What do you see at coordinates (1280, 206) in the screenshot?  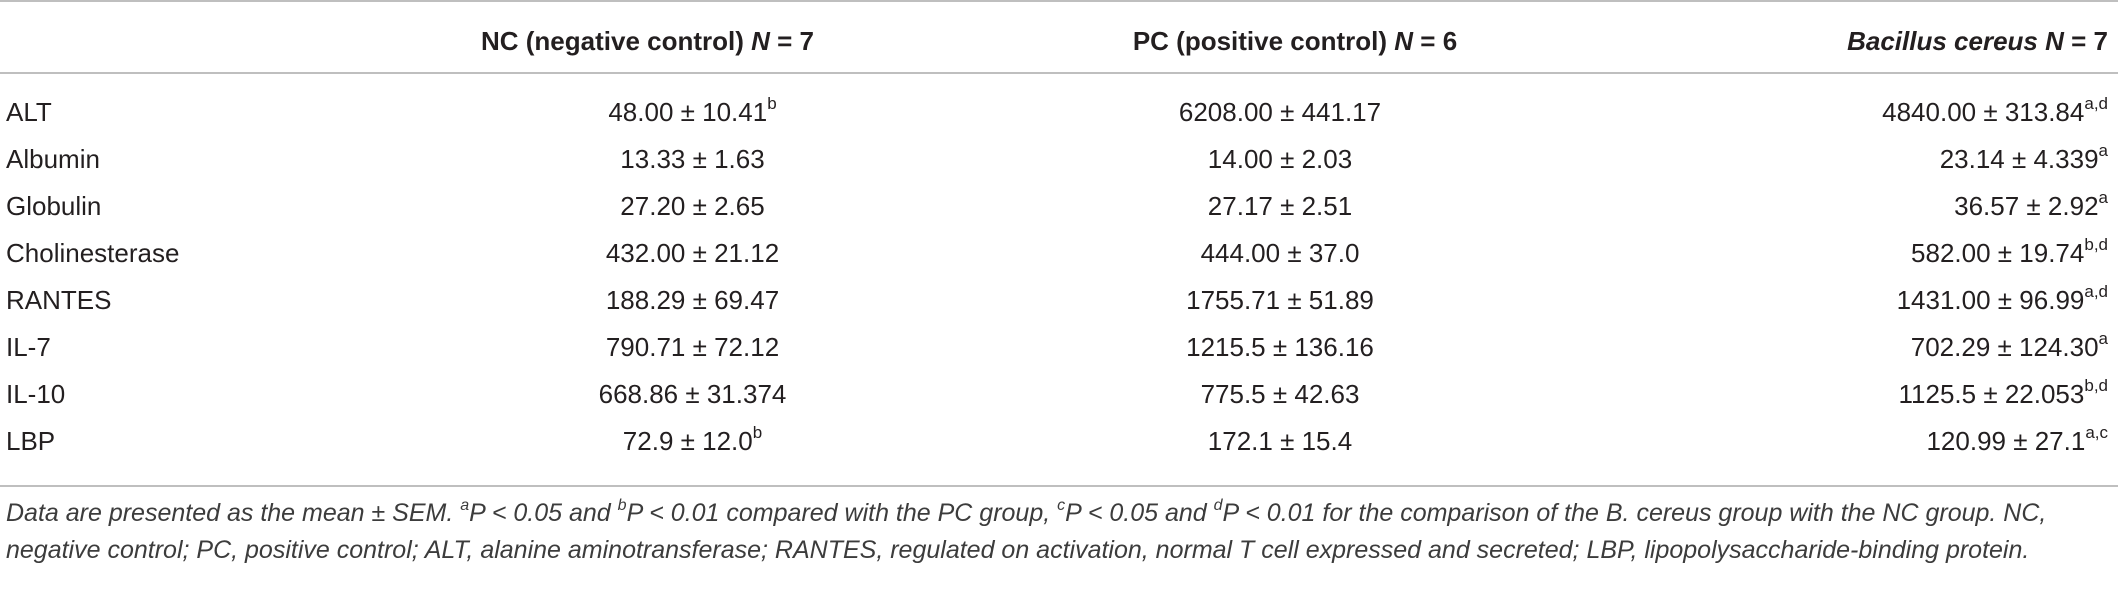 I see `cell-pc: 27.17 ± 2.51` at bounding box center [1280, 206].